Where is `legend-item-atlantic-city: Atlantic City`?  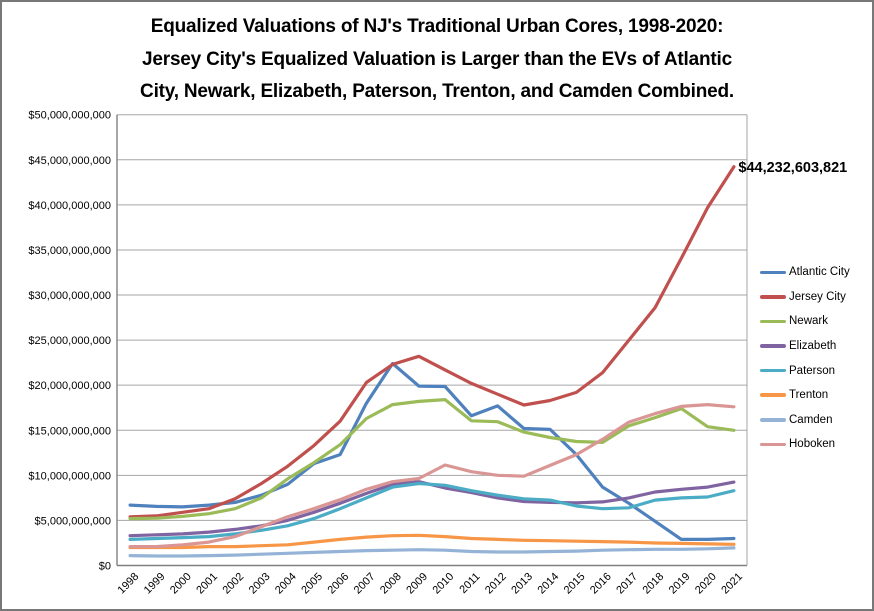
legend-item-atlantic-city: Atlantic City is located at coordinates (816, 272).